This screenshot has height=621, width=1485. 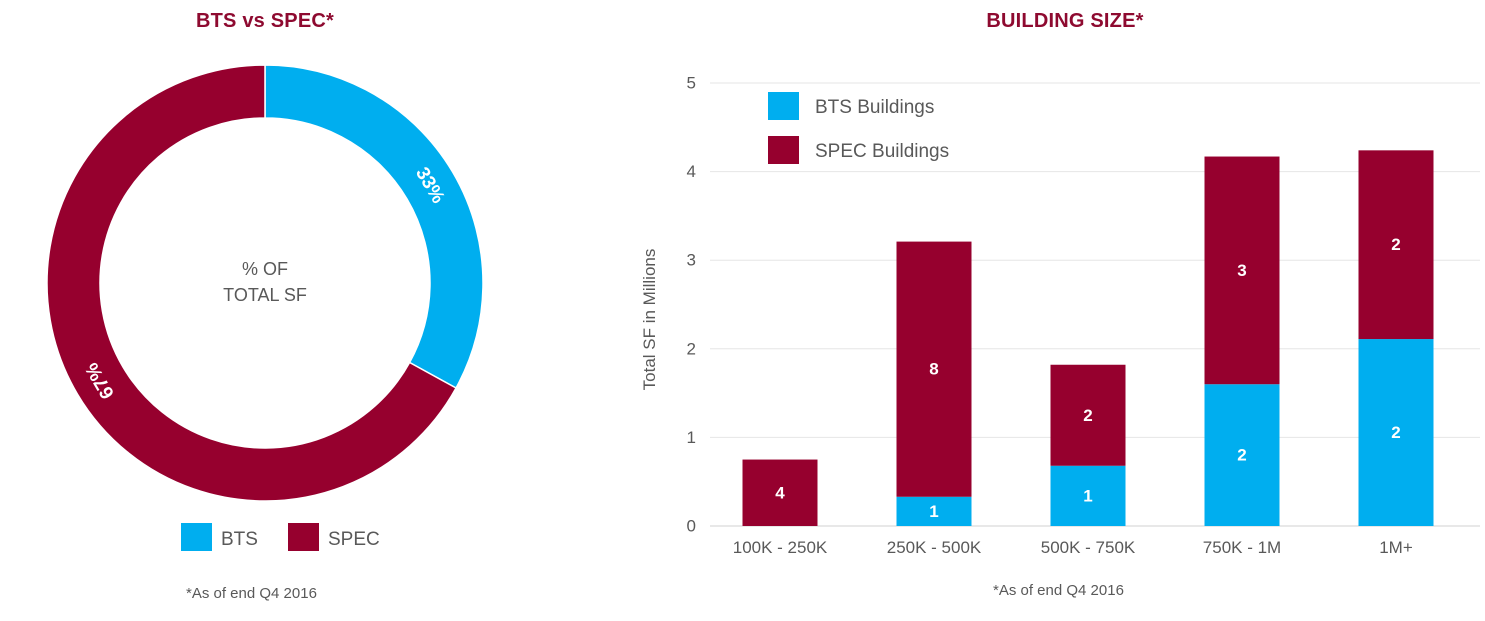 I want to click on legend-label-bts-buildings: BTS Buildings, so click(x=874, y=107).